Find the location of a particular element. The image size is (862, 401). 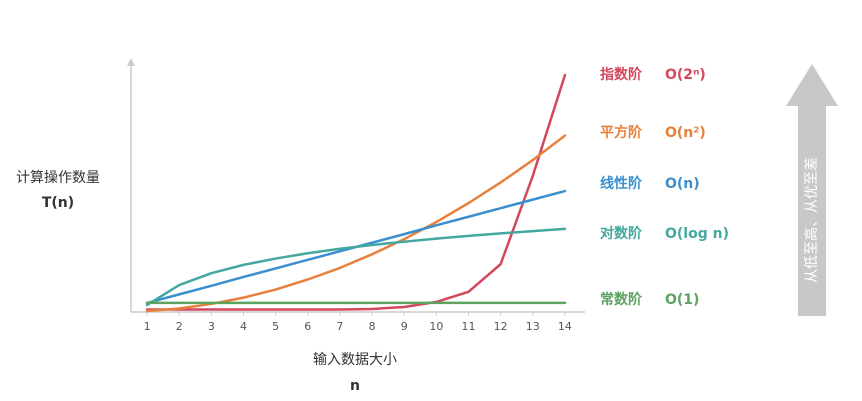

order-arrow is located at coordinates (812, 190).